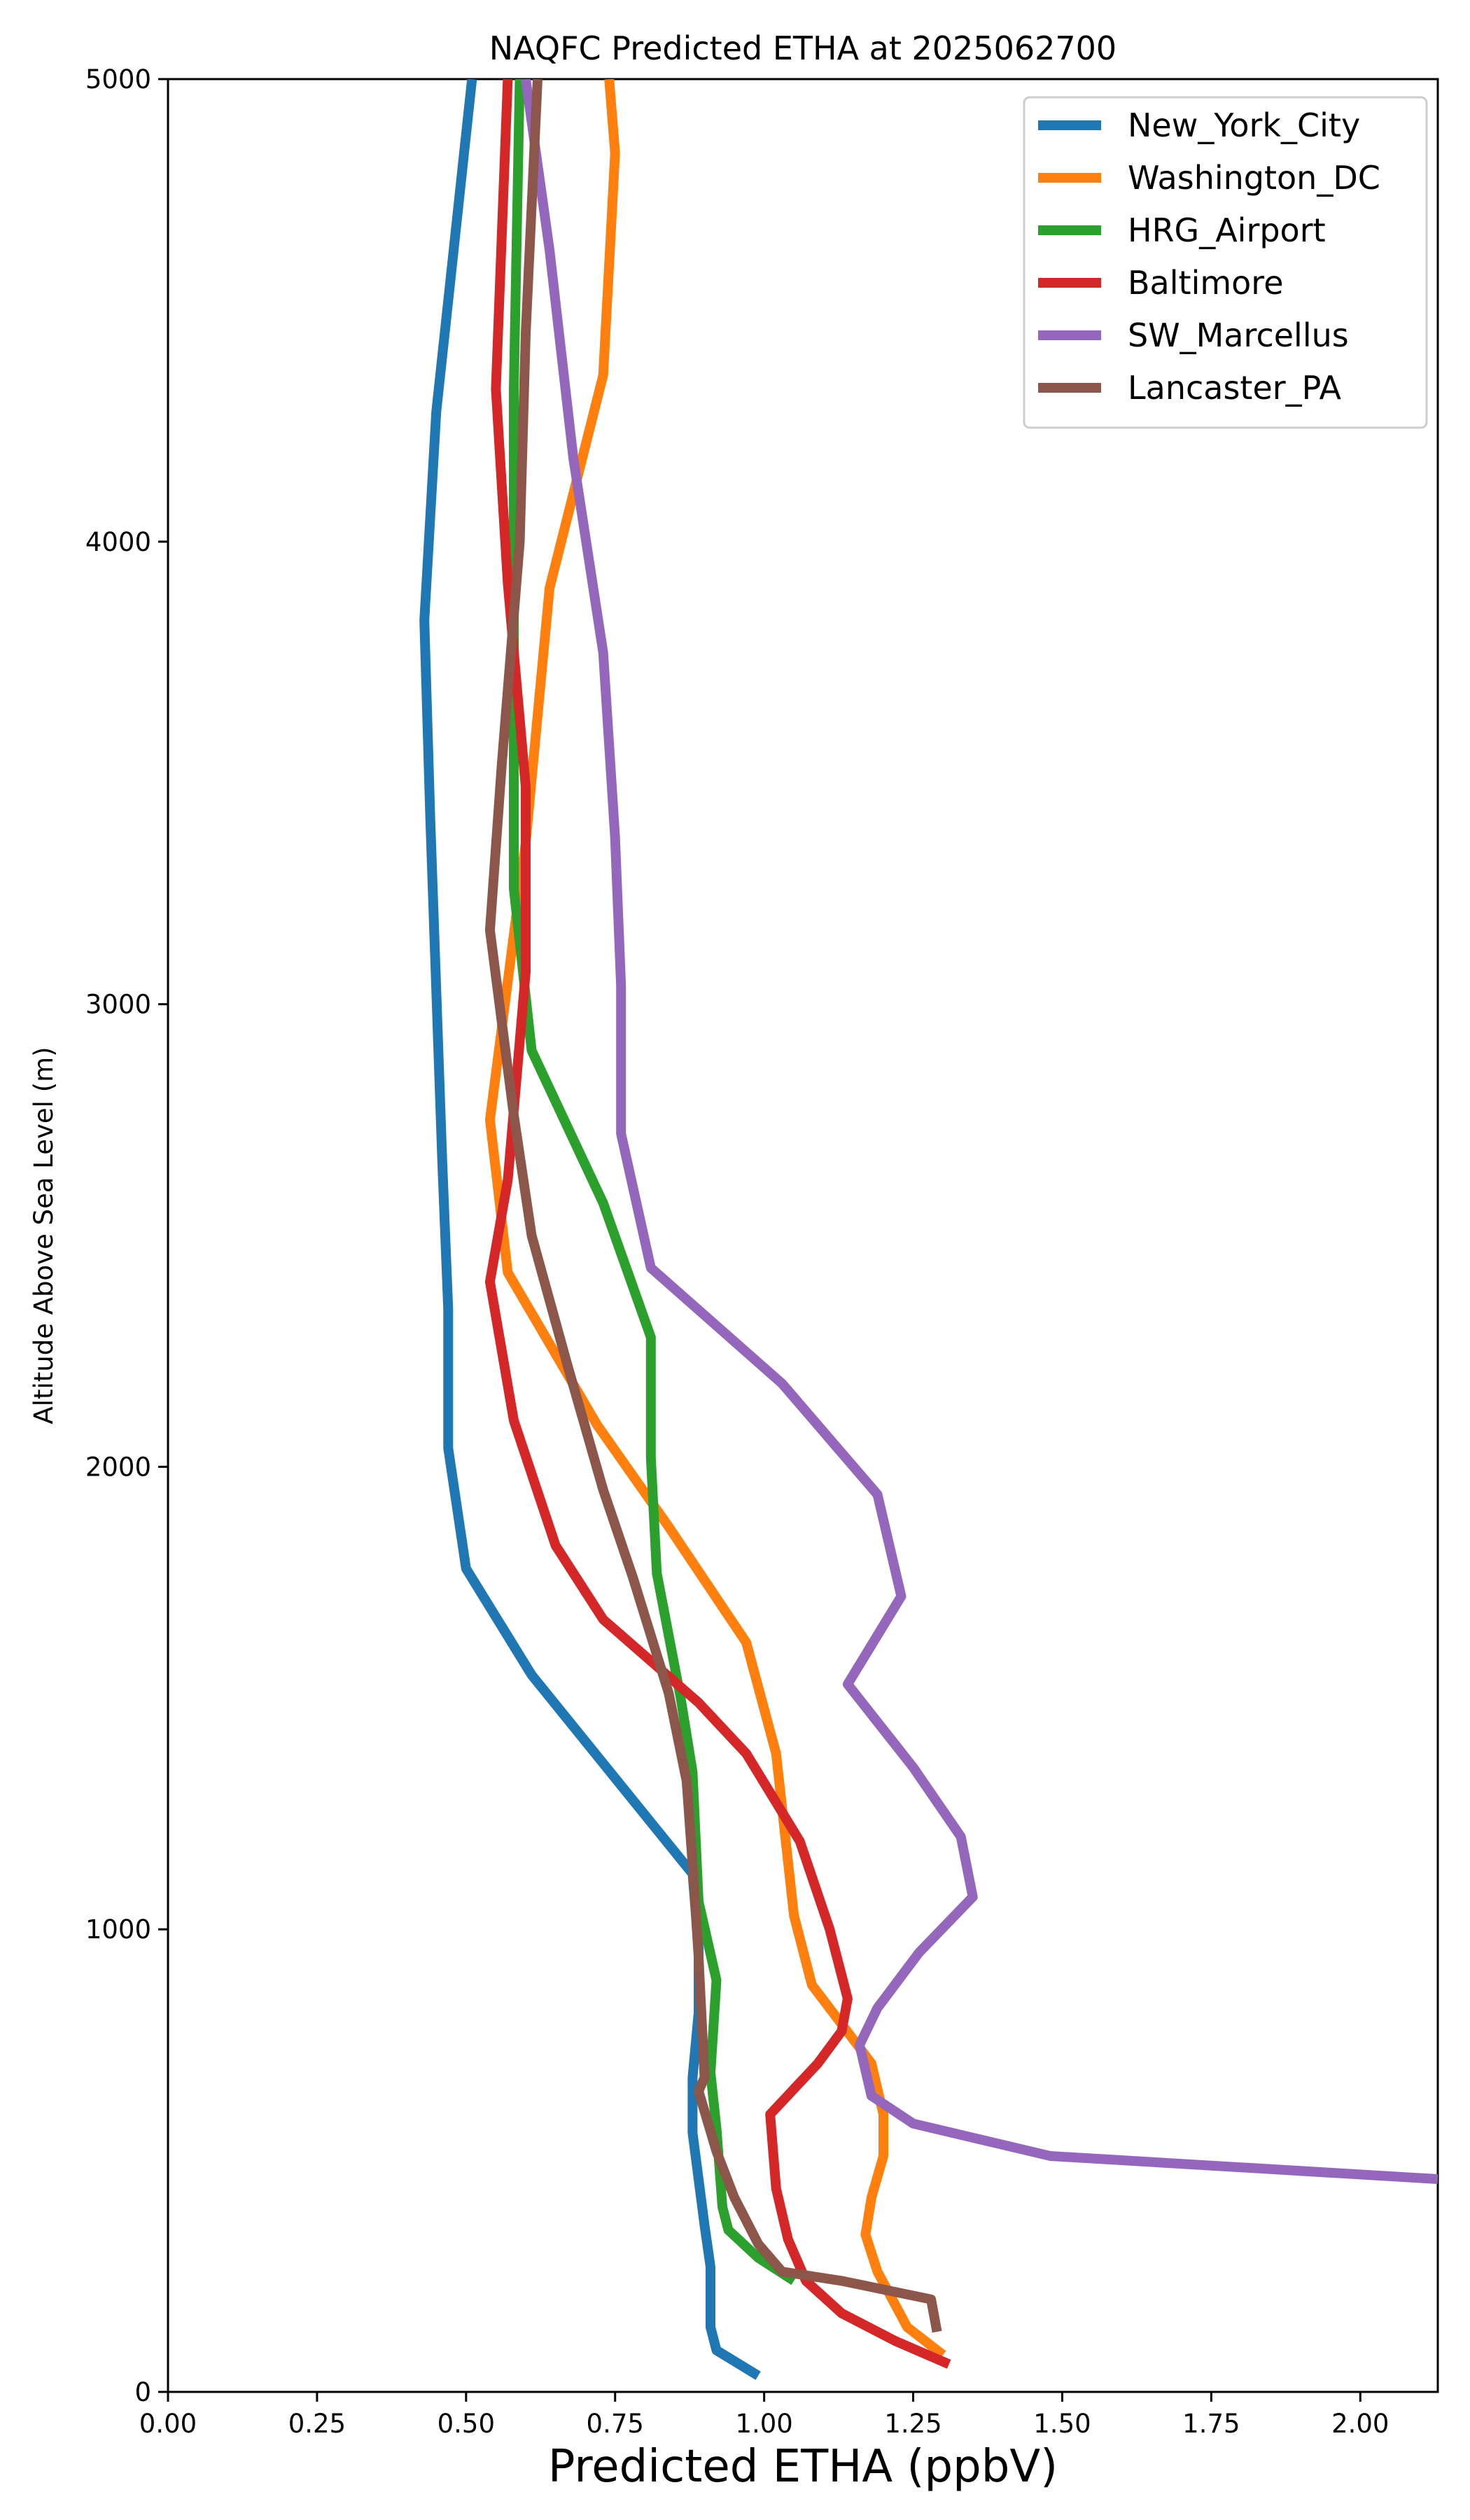 The width and height of the screenshot is (1470, 2520). Describe the element at coordinates (118, 542) in the screenshot. I see `y-tick-label: 4000` at that location.